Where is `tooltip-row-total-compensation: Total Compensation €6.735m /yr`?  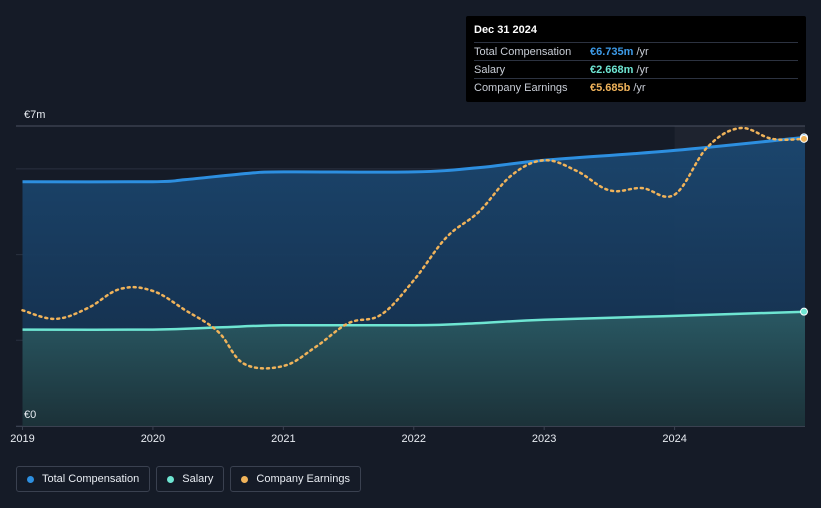
tooltip-row-total-compensation: Total Compensation €6.735m /yr is located at coordinates (636, 51).